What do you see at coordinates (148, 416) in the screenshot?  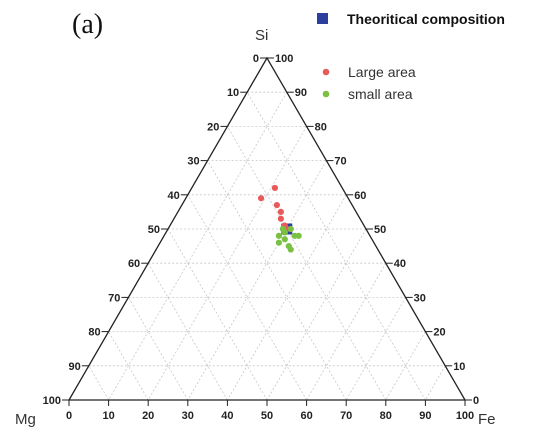 I see `bottom-edge-2-label: 20` at bounding box center [148, 416].